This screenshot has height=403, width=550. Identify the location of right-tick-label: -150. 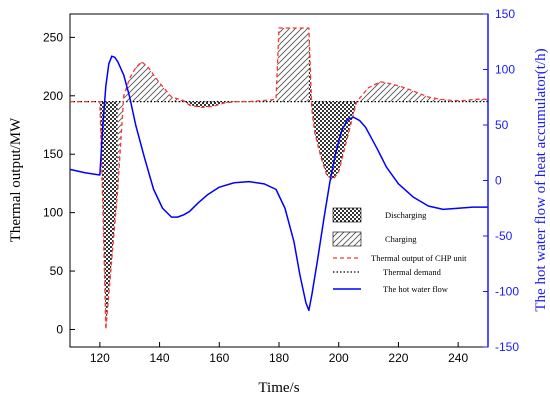
(507, 347).